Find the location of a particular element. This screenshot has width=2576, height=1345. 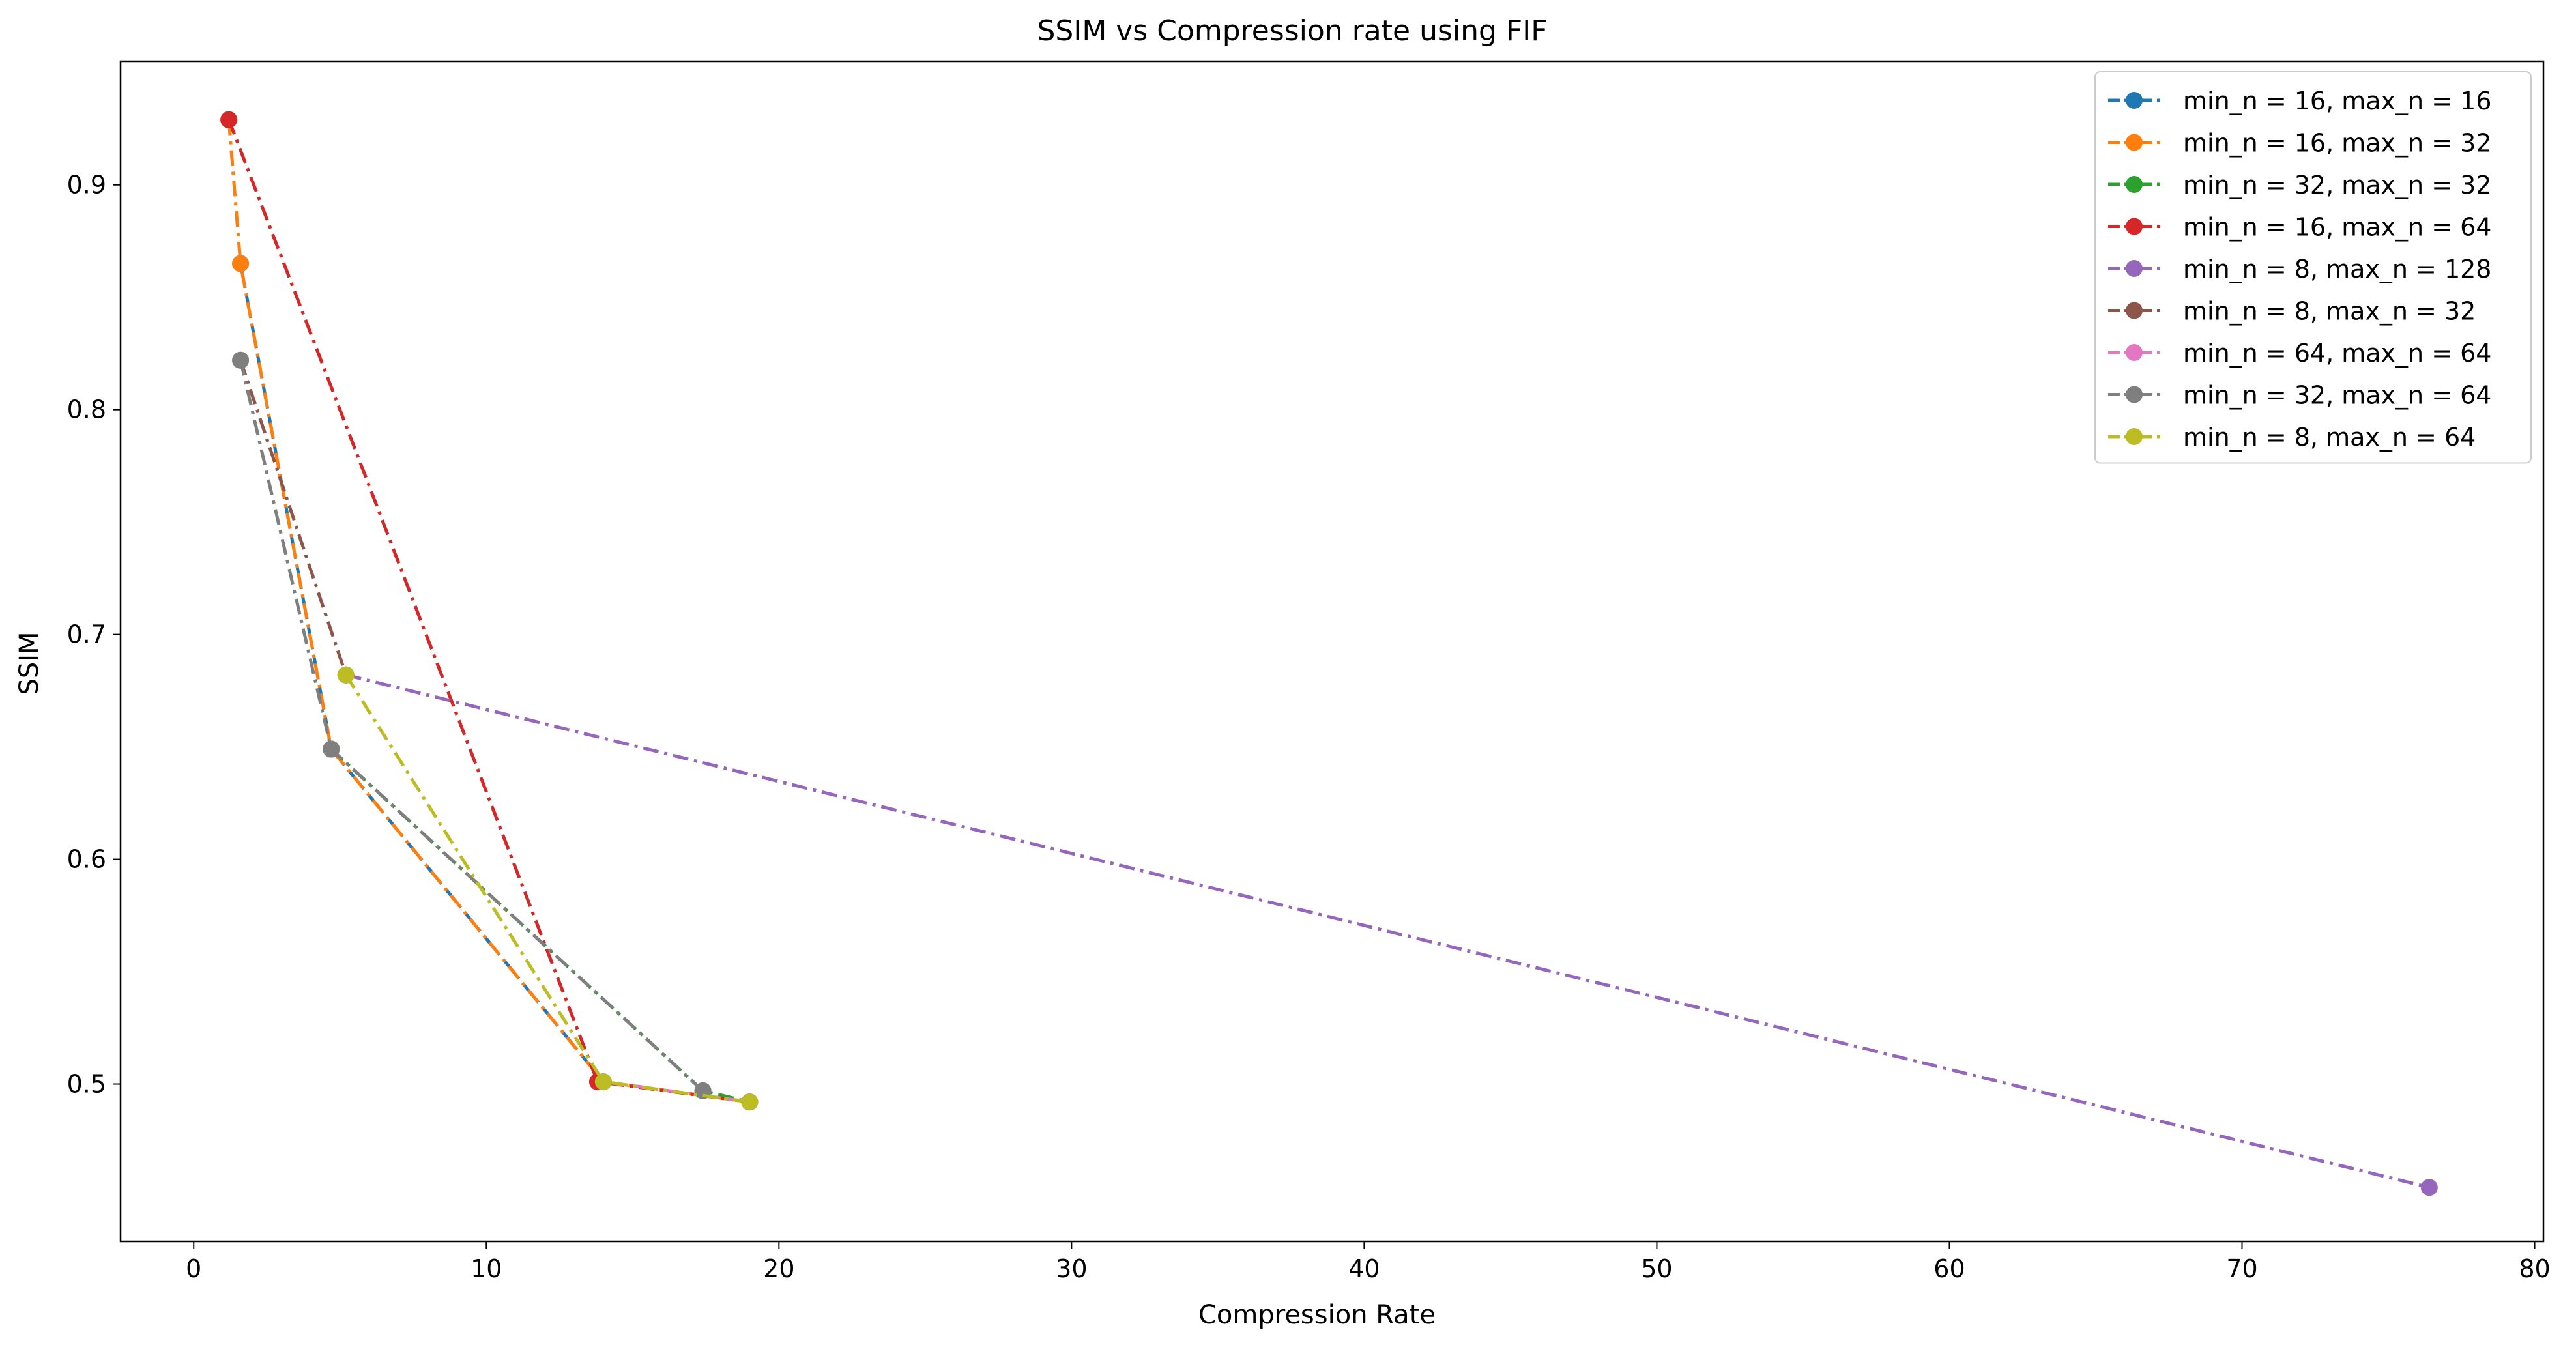

chart-title: SSIM vs Compression rate using FIF is located at coordinates (1292, 31).